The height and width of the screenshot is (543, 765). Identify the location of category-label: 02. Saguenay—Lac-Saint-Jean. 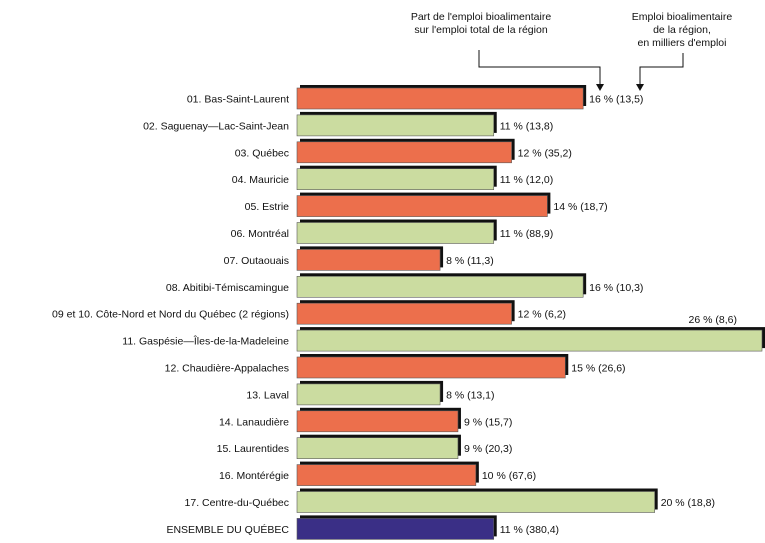
(216, 126).